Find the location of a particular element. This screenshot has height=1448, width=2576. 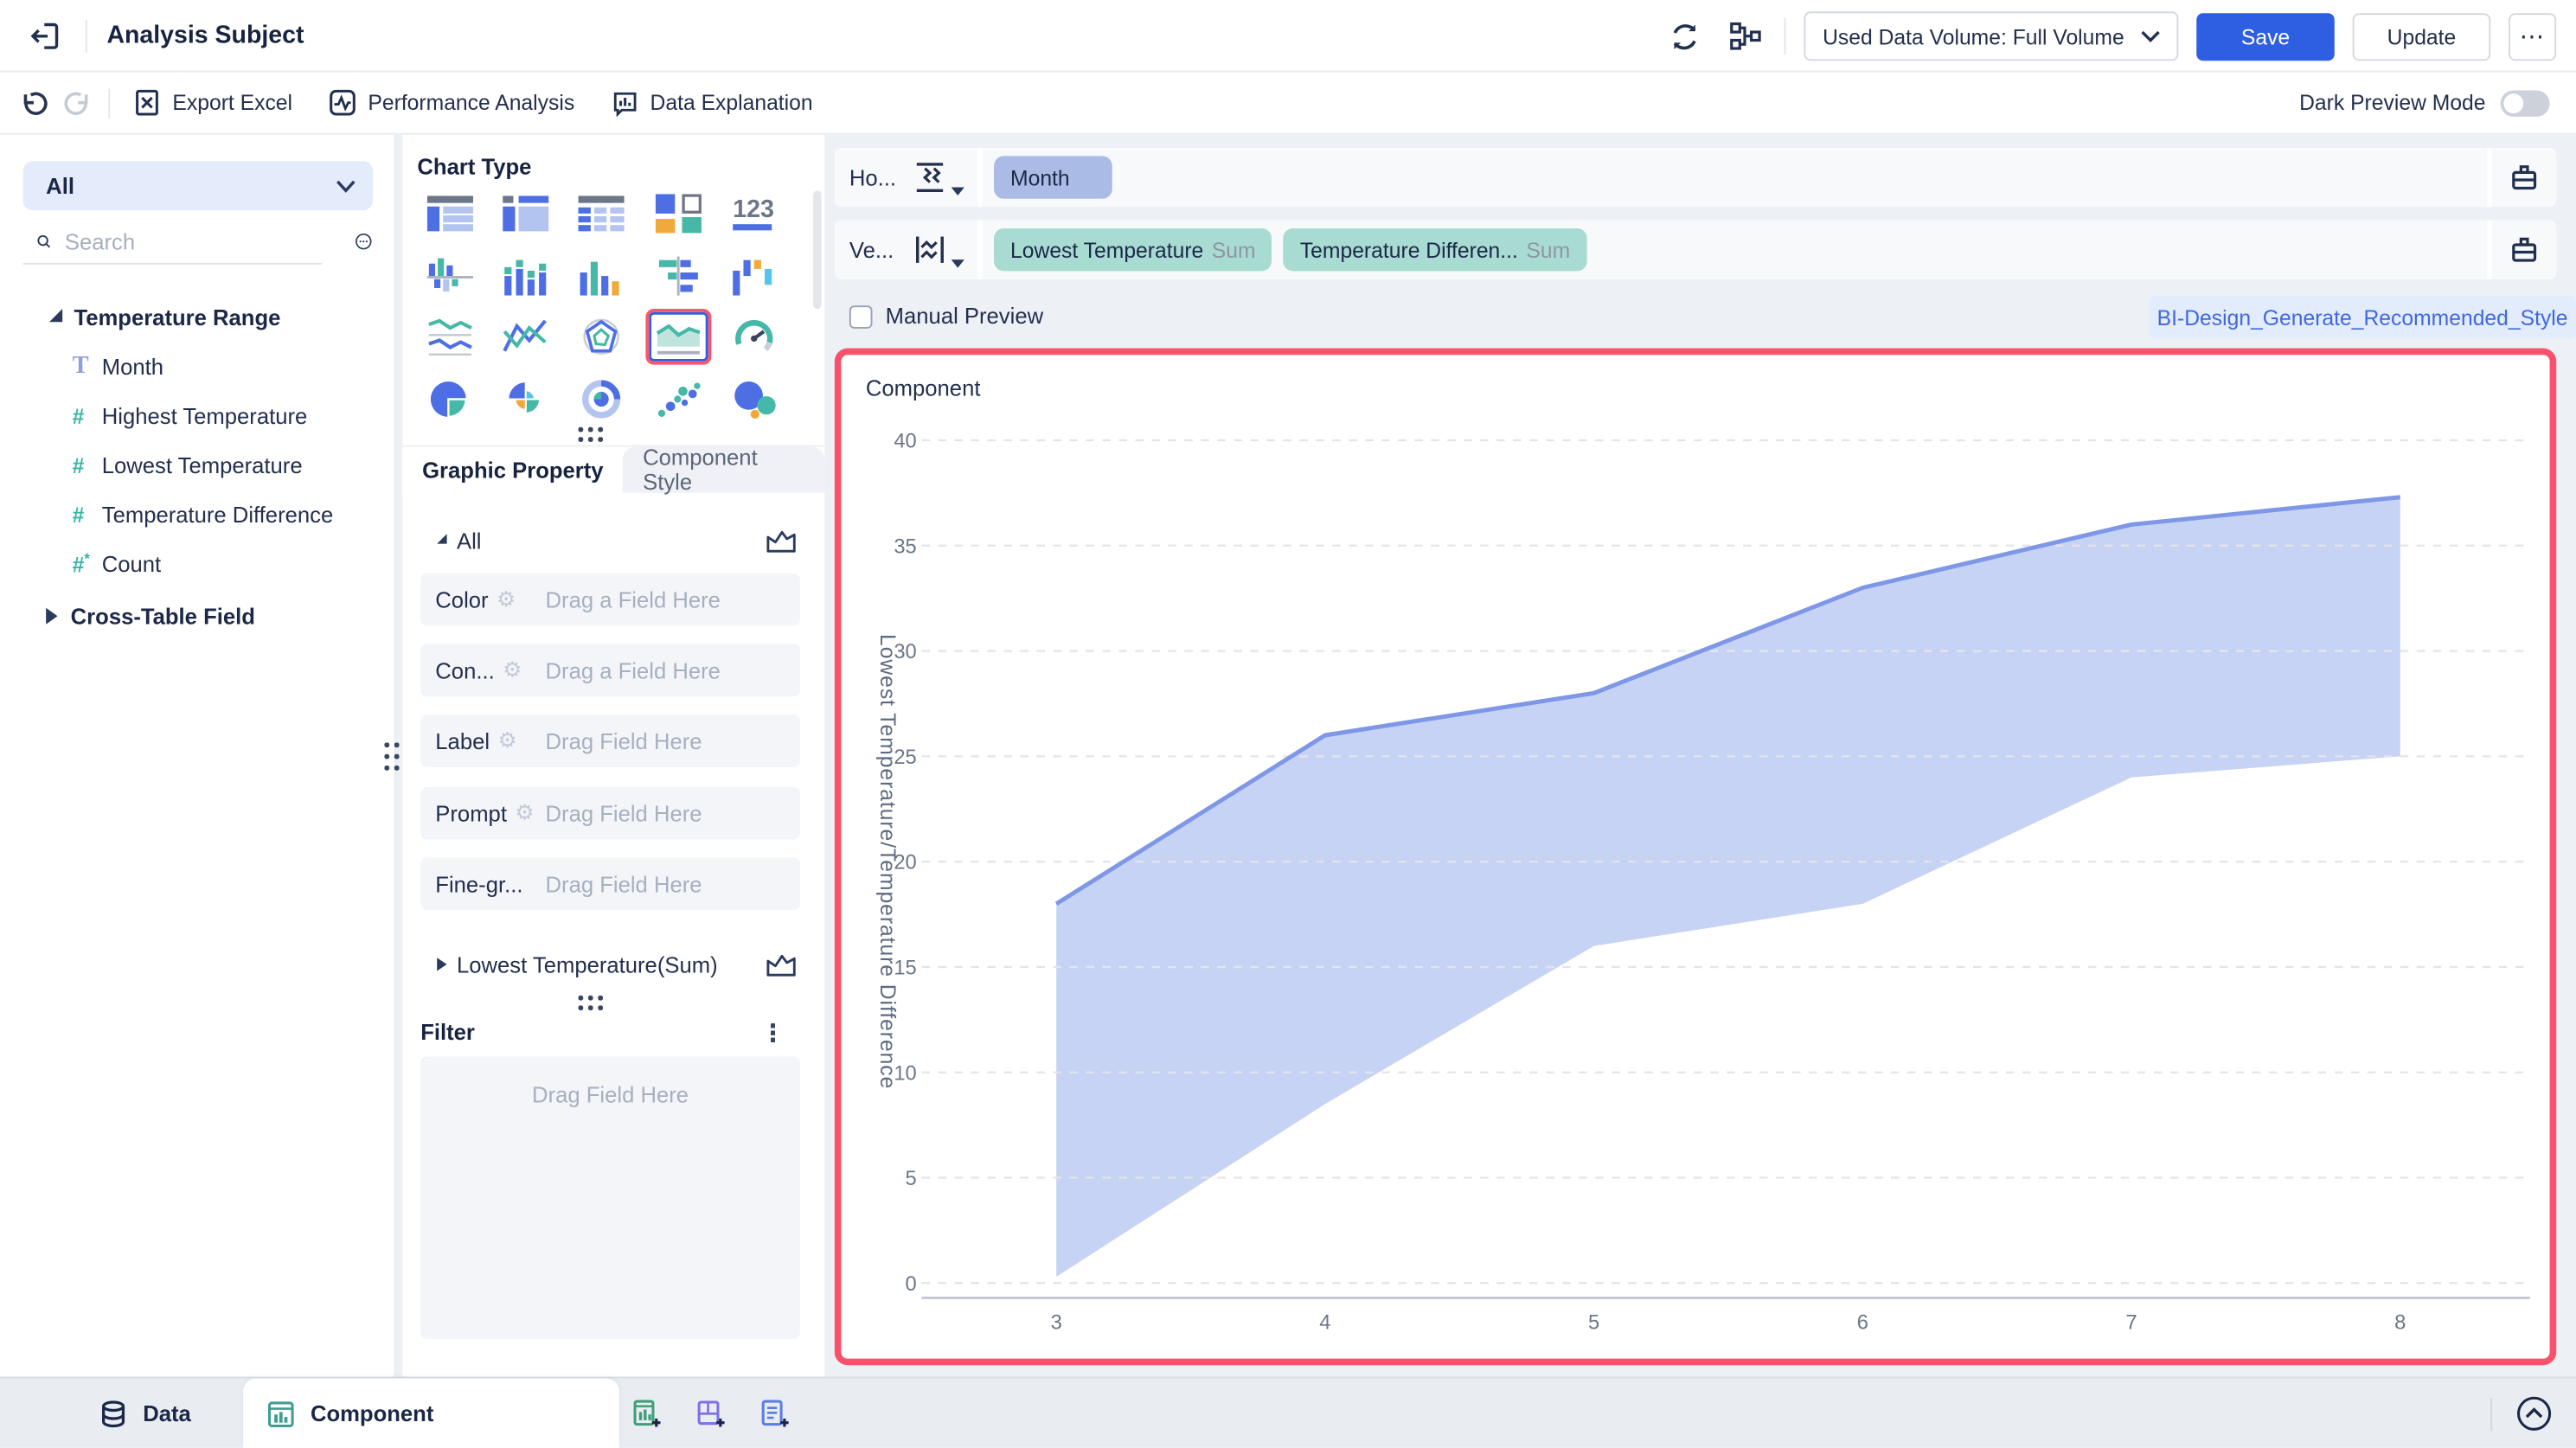

chart-type-scrollbar is located at coordinates (817, 250).